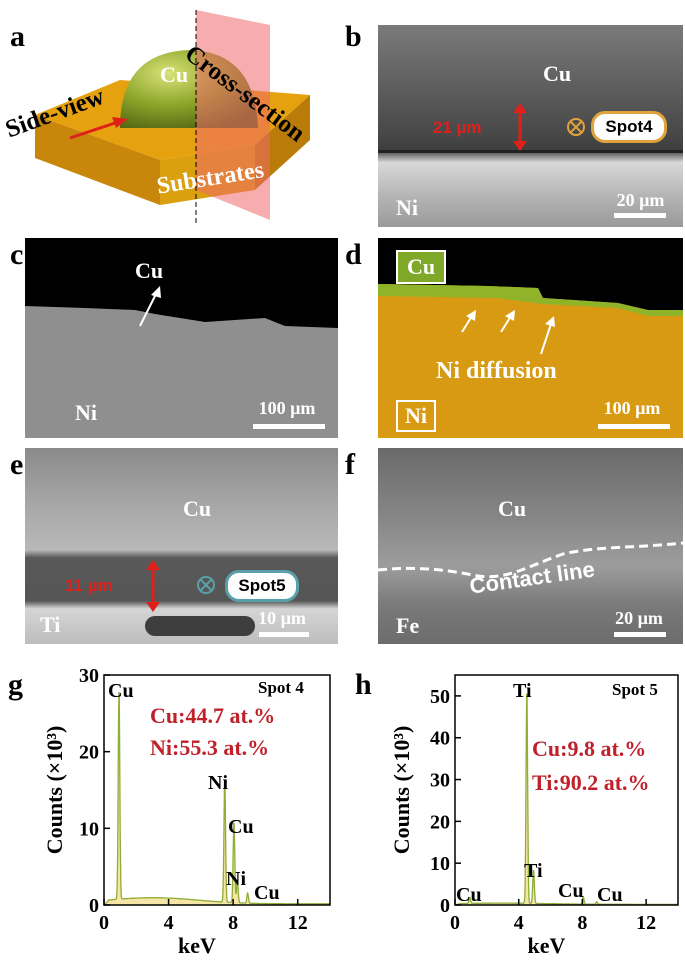  What do you see at coordinates (416, 416) in the screenshot?
I see `ni-tag-d: Ni` at bounding box center [416, 416].